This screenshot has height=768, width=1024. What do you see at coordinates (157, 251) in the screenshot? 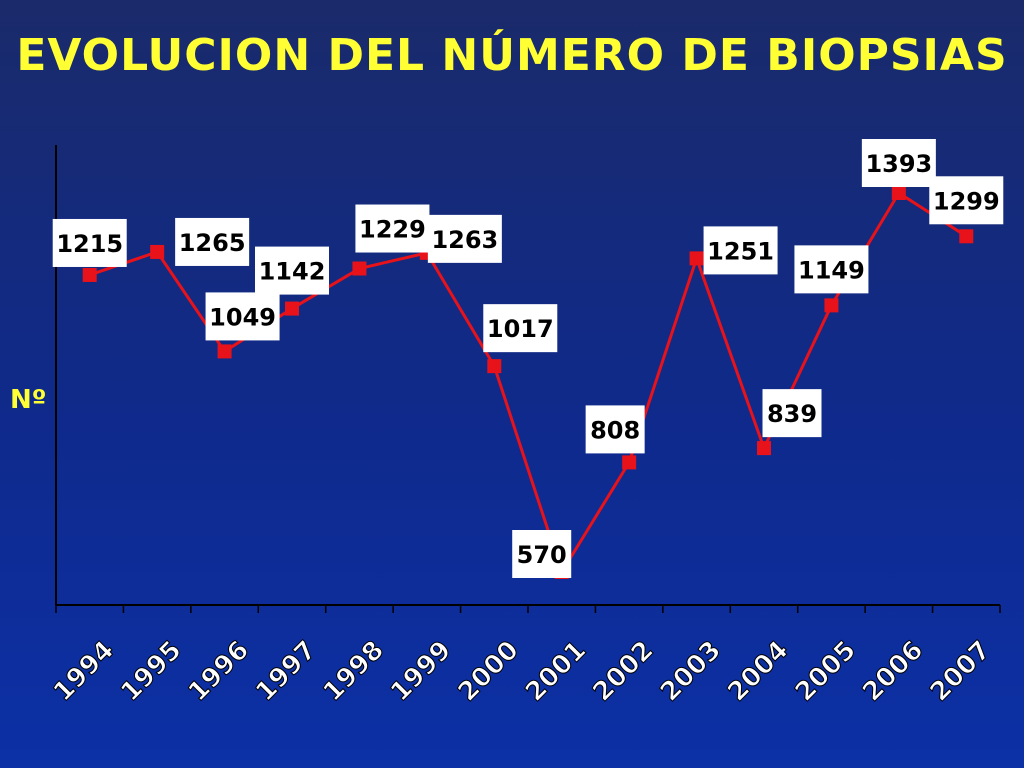
I see `data-point-1995` at bounding box center [157, 251].